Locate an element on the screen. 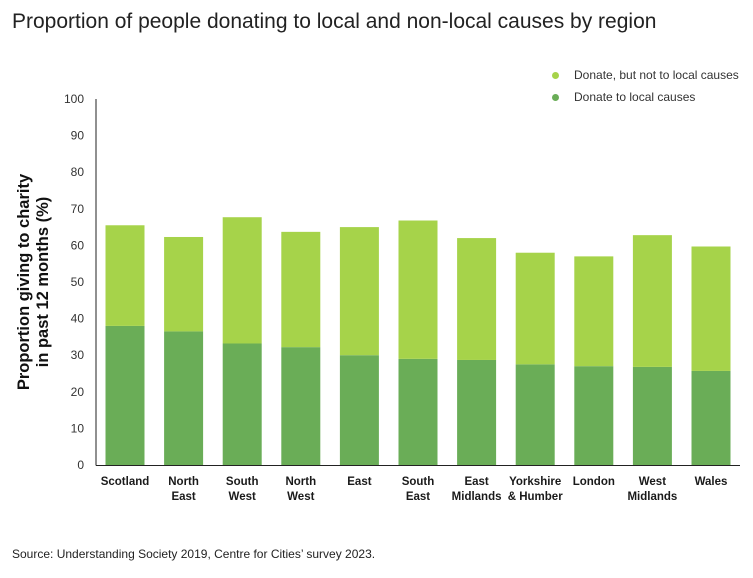 The image size is (753, 578). y-tick-label: 100 is located at coordinates (74, 99).